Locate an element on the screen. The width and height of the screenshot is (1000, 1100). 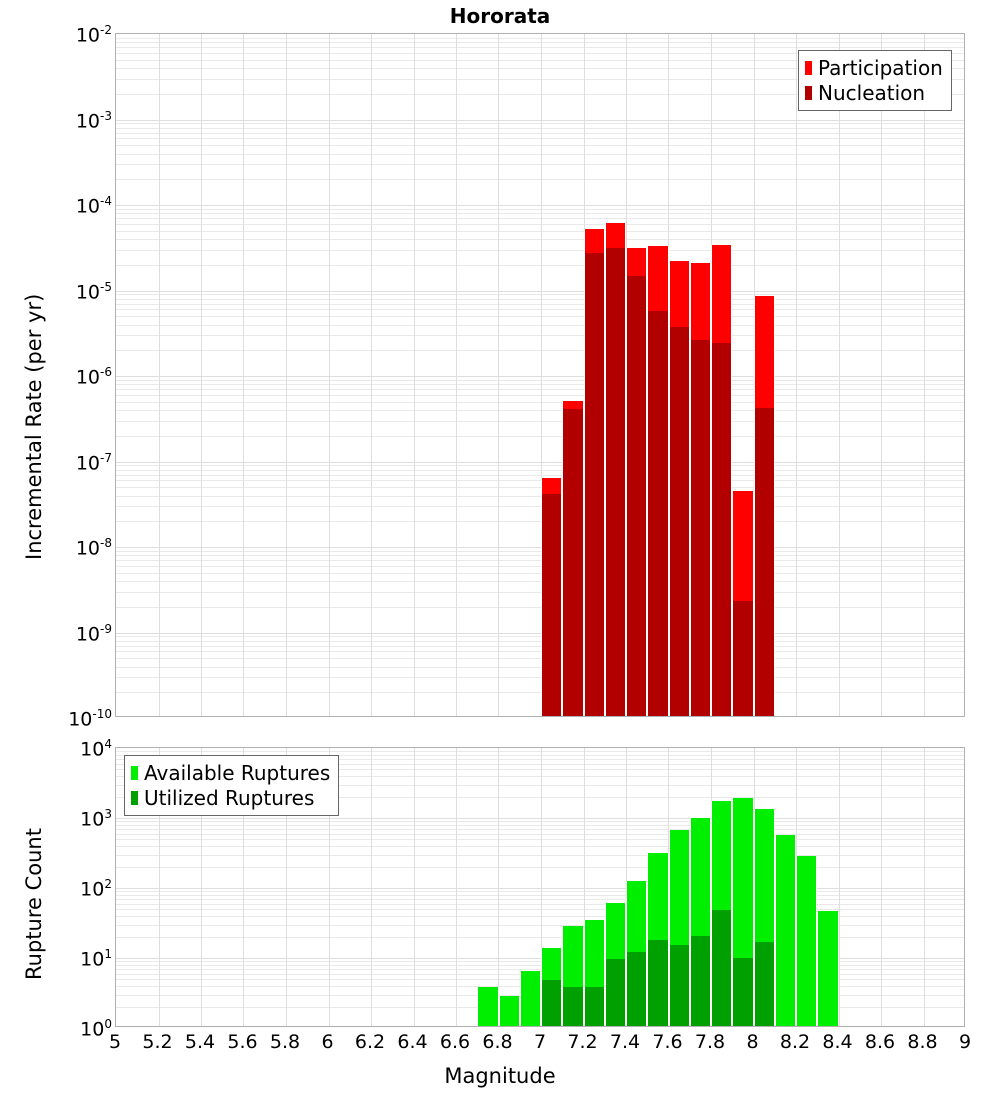
legend-item: Available Ruptures is located at coordinates (230, 772).